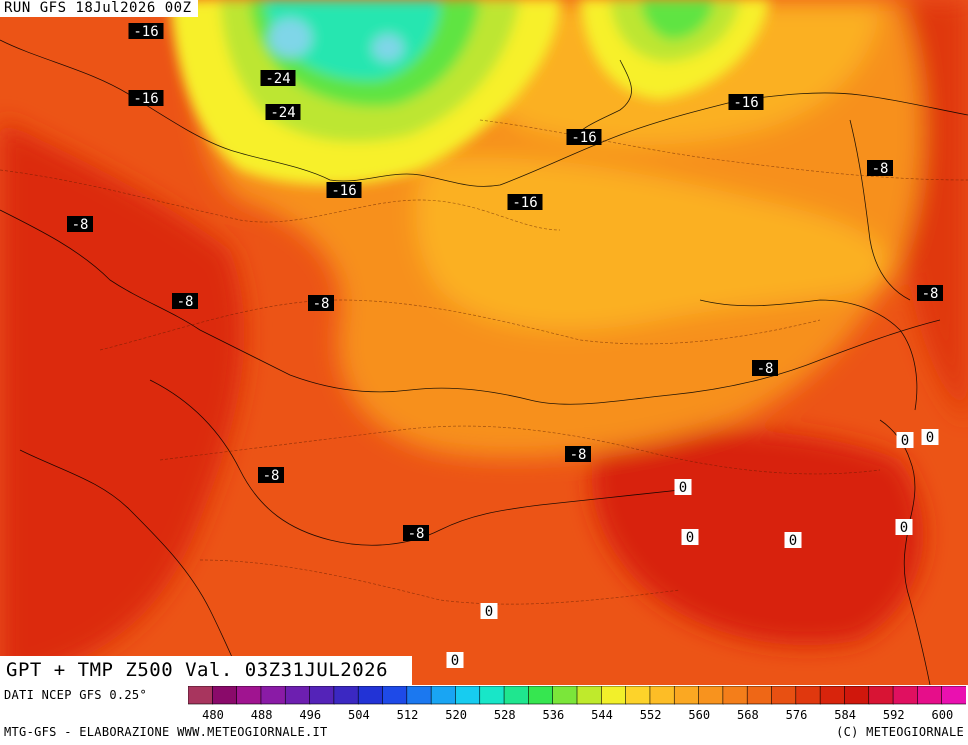 The image size is (968, 745). Describe the element at coordinates (894, 715) in the screenshot. I see `legend-tick-label: 592` at that location.